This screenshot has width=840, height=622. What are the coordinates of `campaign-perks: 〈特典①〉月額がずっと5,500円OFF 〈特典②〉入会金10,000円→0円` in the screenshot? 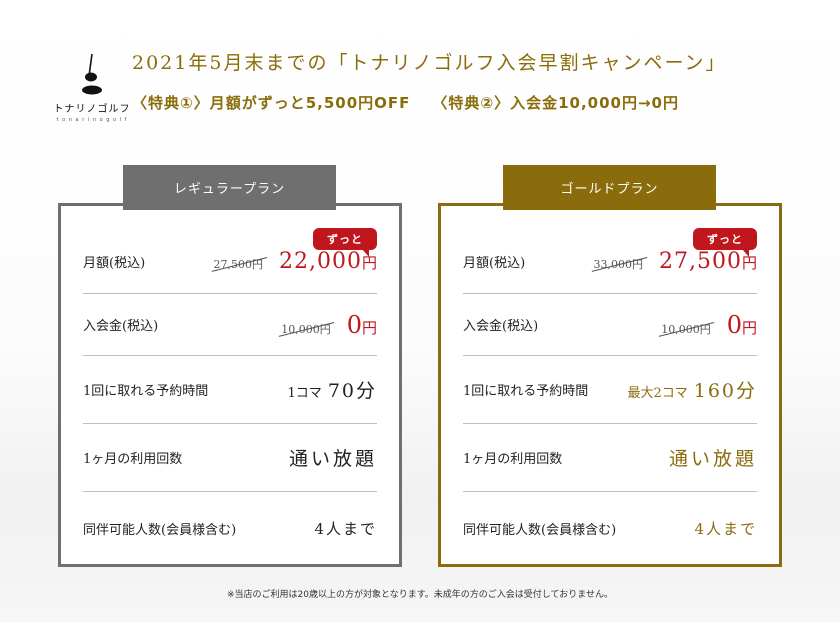 It's located at (416, 102).